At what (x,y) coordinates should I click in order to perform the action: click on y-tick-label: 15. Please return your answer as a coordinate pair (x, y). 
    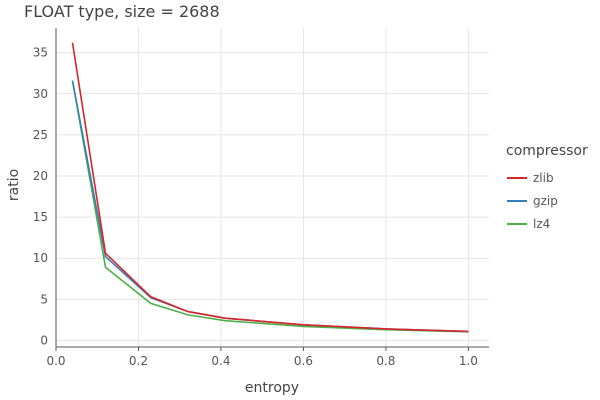
    Looking at the image, I should click on (40, 217).